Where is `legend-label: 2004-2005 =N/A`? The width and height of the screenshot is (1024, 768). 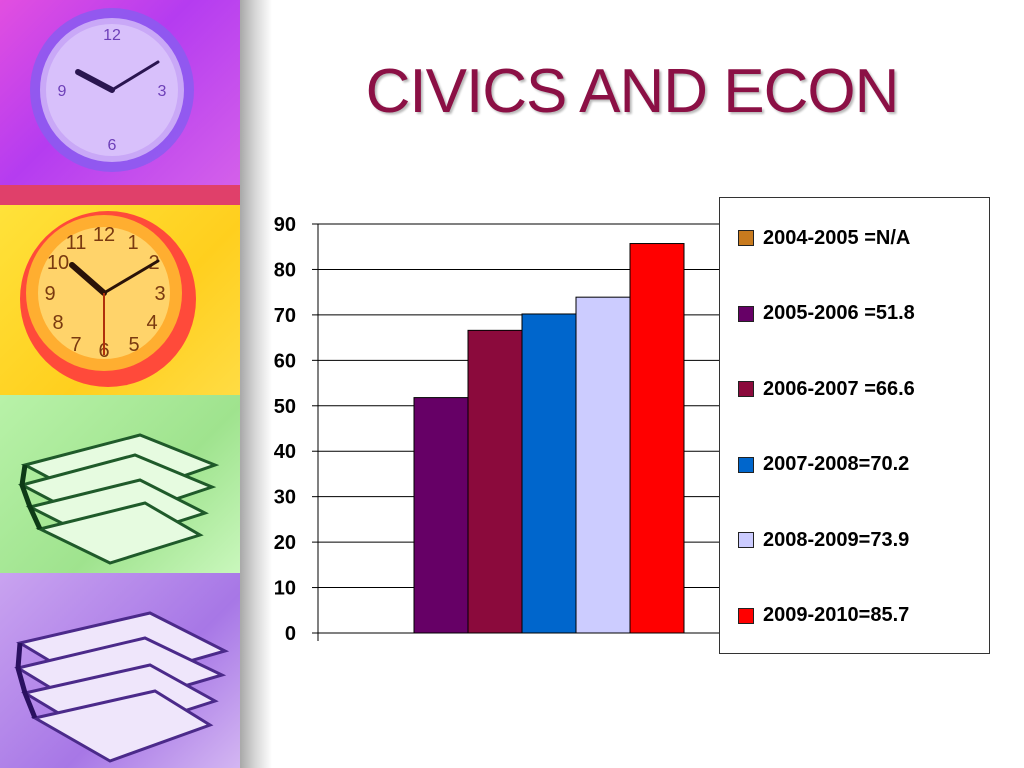 legend-label: 2004-2005 =N/A is located at coordinates (837, 237).